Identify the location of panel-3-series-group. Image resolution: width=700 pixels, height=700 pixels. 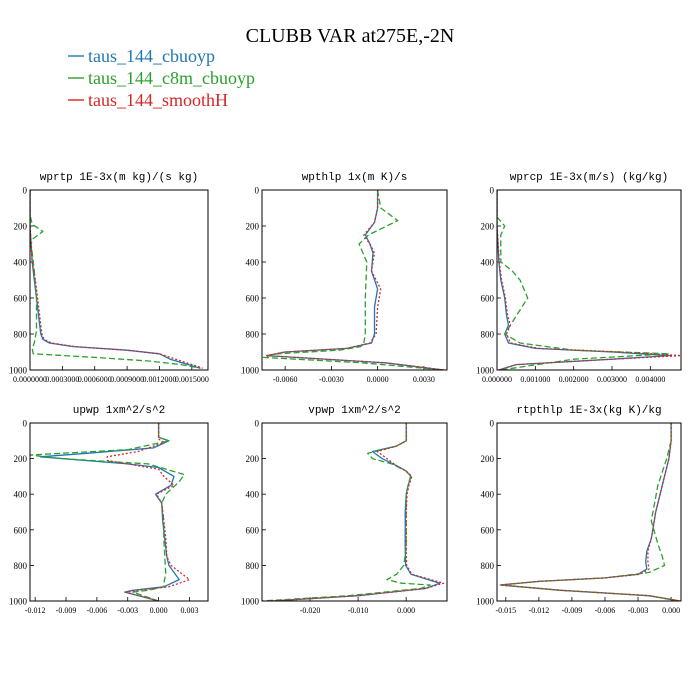
(110, 512).